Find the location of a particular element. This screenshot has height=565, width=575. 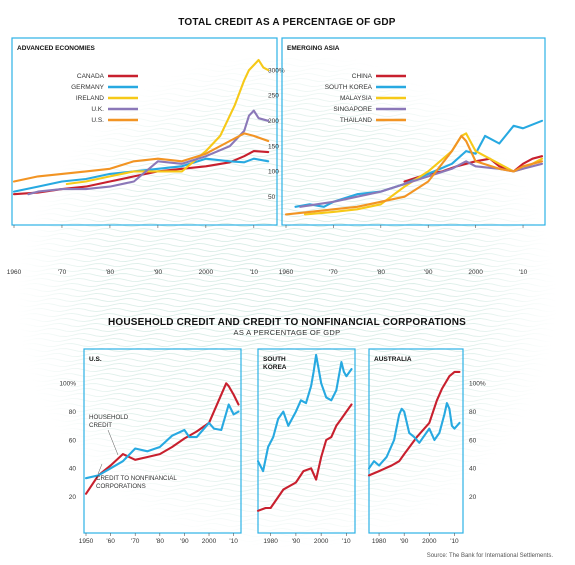

y-tick-label: 50 is located at coordinates (272, 197).